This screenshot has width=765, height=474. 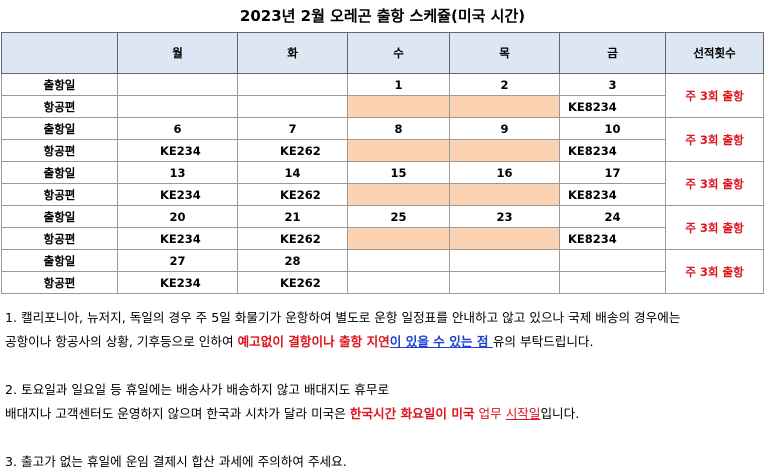 I want to click on date-cell: 8, so click(x=398, y=128).